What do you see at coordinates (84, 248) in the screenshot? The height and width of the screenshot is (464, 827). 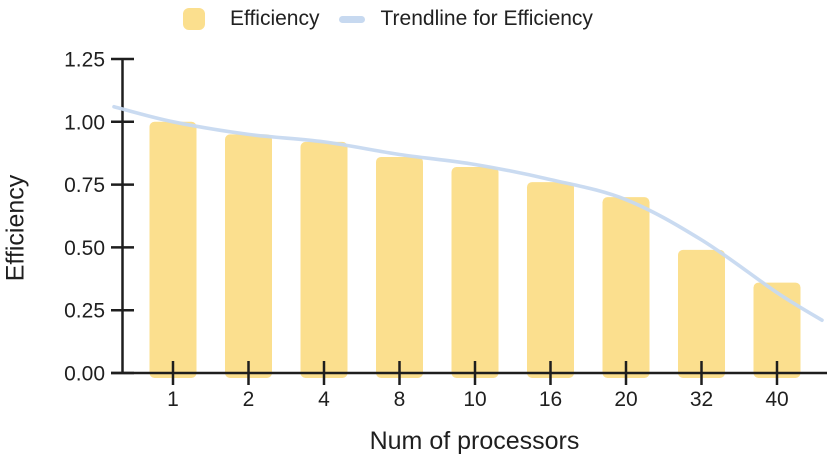 I see `y-tick-label: 0.50` at bounding box center [84, 248].